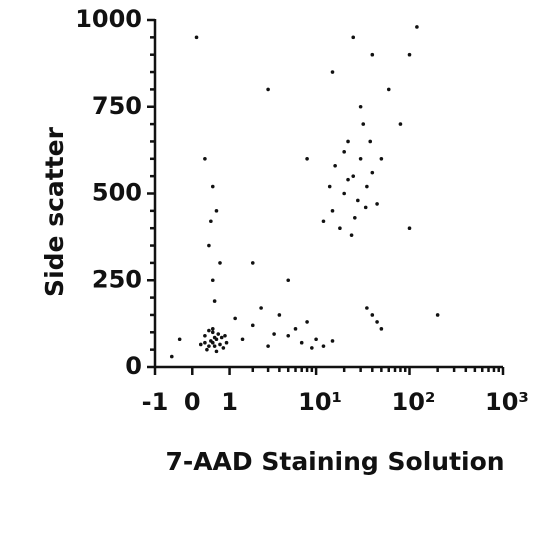 Image resolution: width=540 pixels, height=540 pixels. I want to click on y-tick-label: 1000, so click(108, 19).